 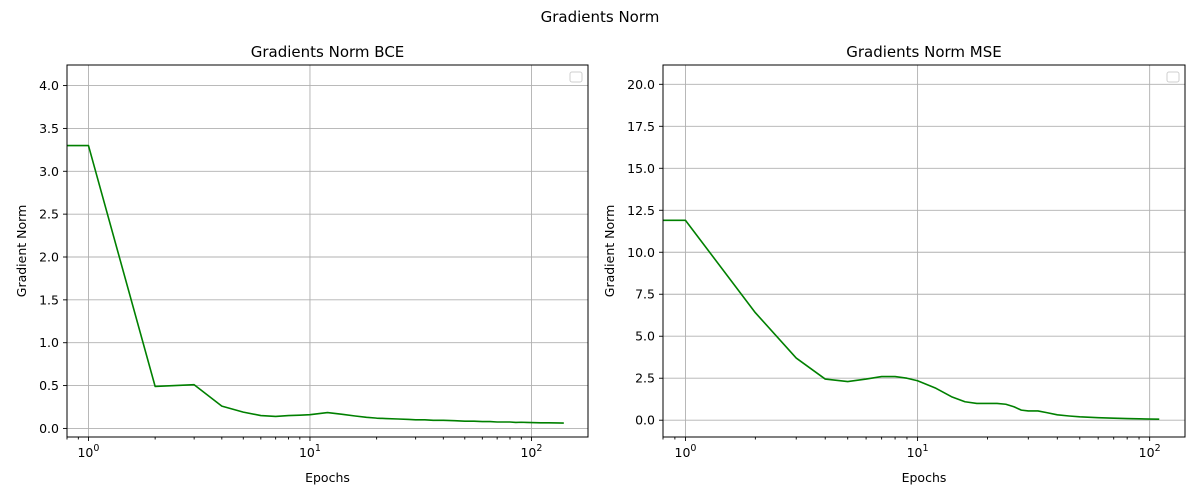 What do you see at coordinates (645, 294) in the screenshot?
I see `y-tick-label: 7.5` at bounding box center [645, 294].